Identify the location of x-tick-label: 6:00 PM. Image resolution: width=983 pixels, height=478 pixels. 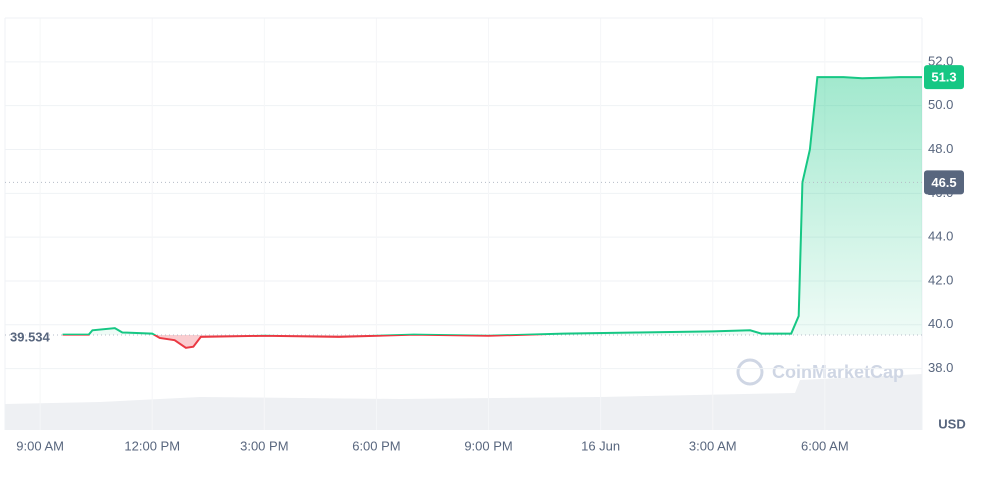
(376, 445).